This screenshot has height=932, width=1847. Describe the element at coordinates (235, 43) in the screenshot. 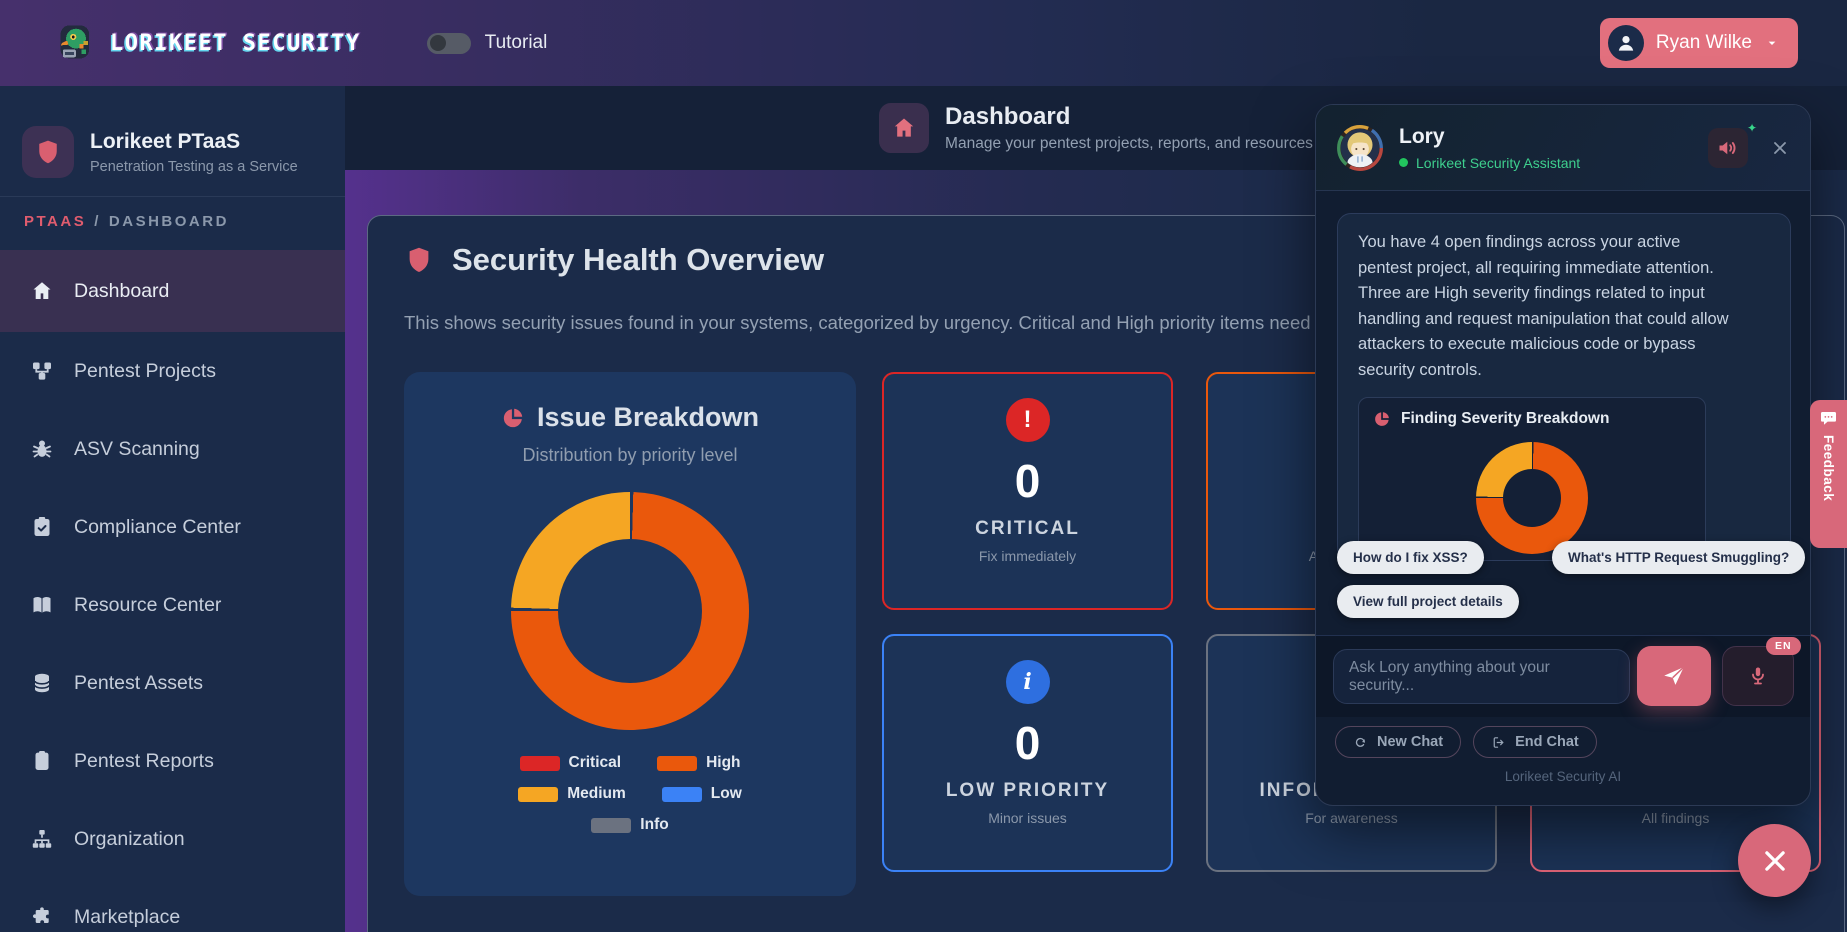

I see `brand-name: LORIKEET SECURITY` at that location.